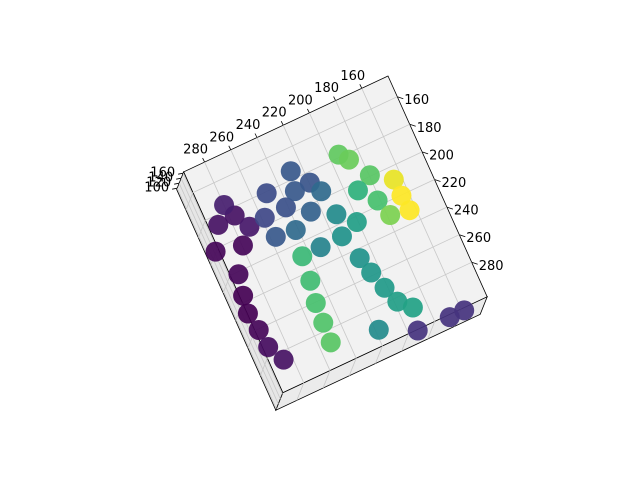 This screenshot has width=640, height=480. What do you see at coordinates (160, 178) in the screenshot?
I see `z-tick-label: 140` at bounding box center [160, 178].